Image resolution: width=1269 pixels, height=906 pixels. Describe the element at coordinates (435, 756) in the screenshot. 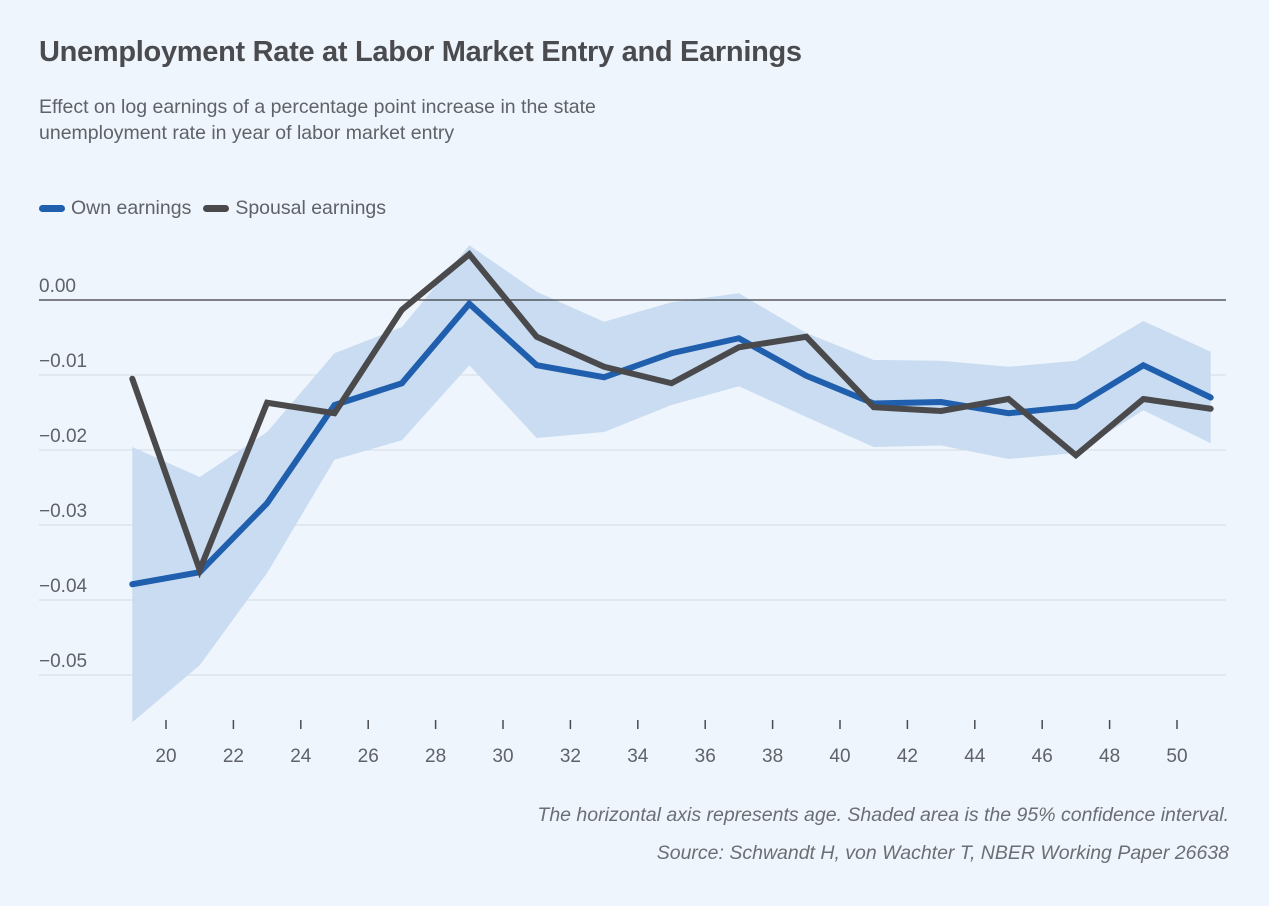

I see `x-tick-label: 28` at that location.